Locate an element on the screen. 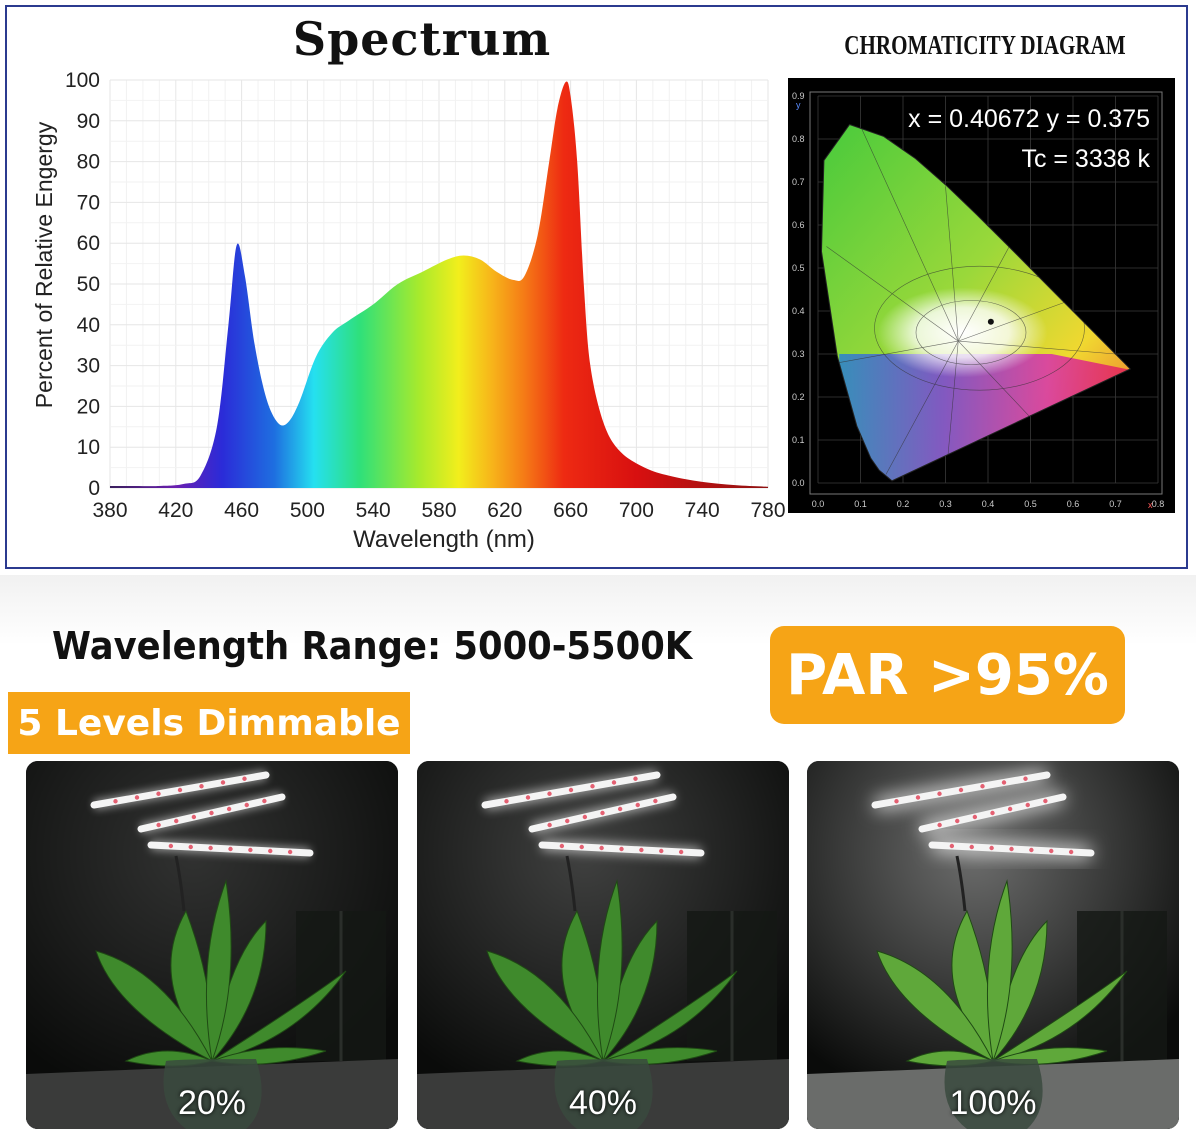 This screenshot has height=1139, width=1196. x-axis-label: Wavelength (nm) is located at coordinates (444, 539).